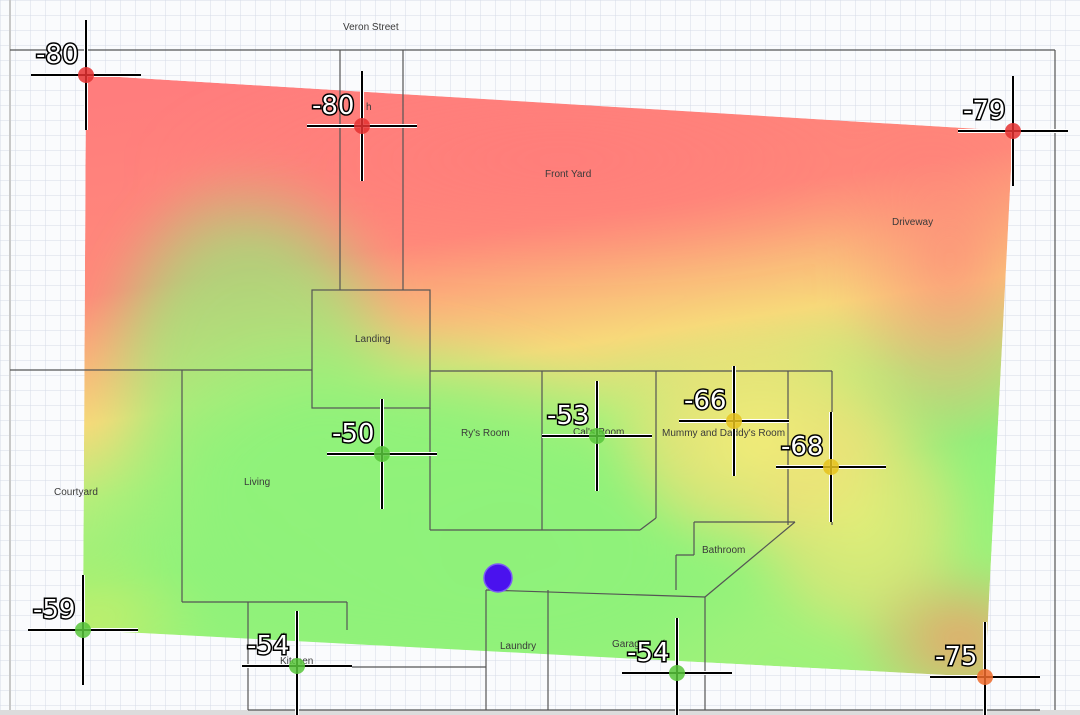  I want to click on reading-marker: -79, so click(1013, 131).